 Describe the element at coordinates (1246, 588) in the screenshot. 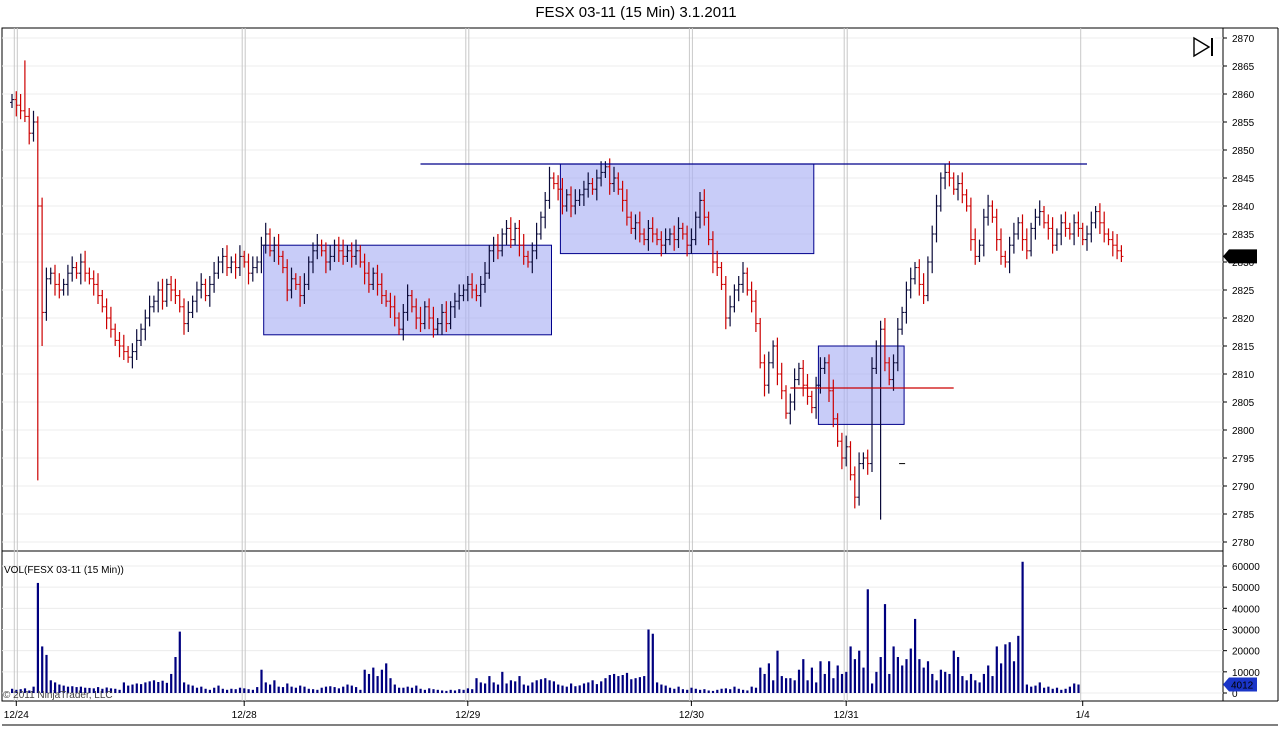

I see `volume-axis-tick-label: 50000` at that location.